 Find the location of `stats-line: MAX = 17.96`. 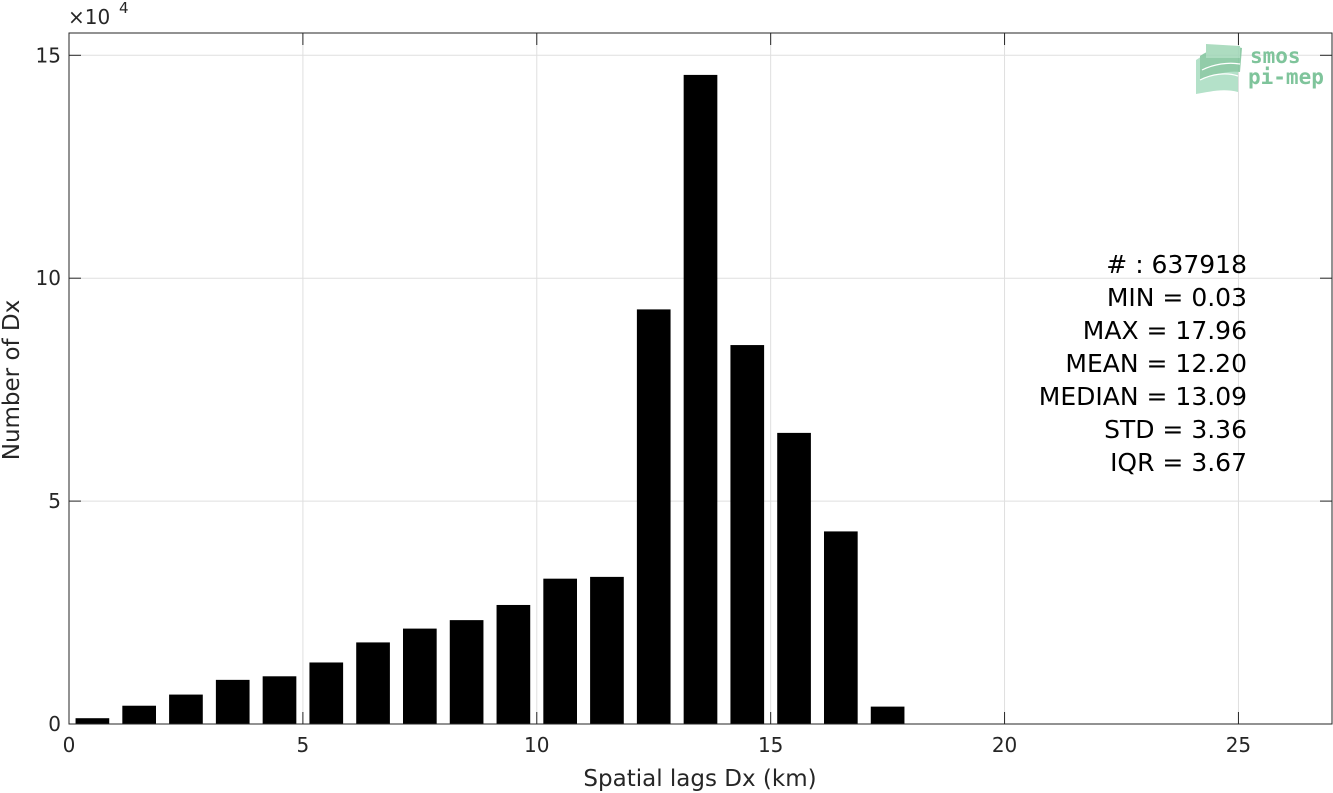

stats-line: MAX = 17.96 is located at coordinates (1165, 330).